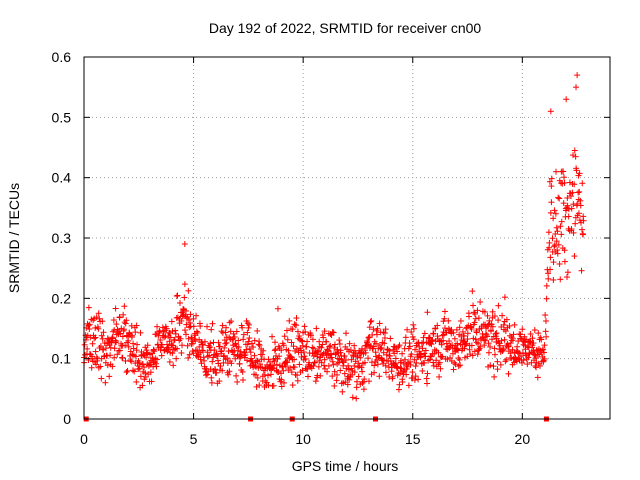 The image size is (640, 480). I want to click on x-tick-label: 15, so click(413, 439).